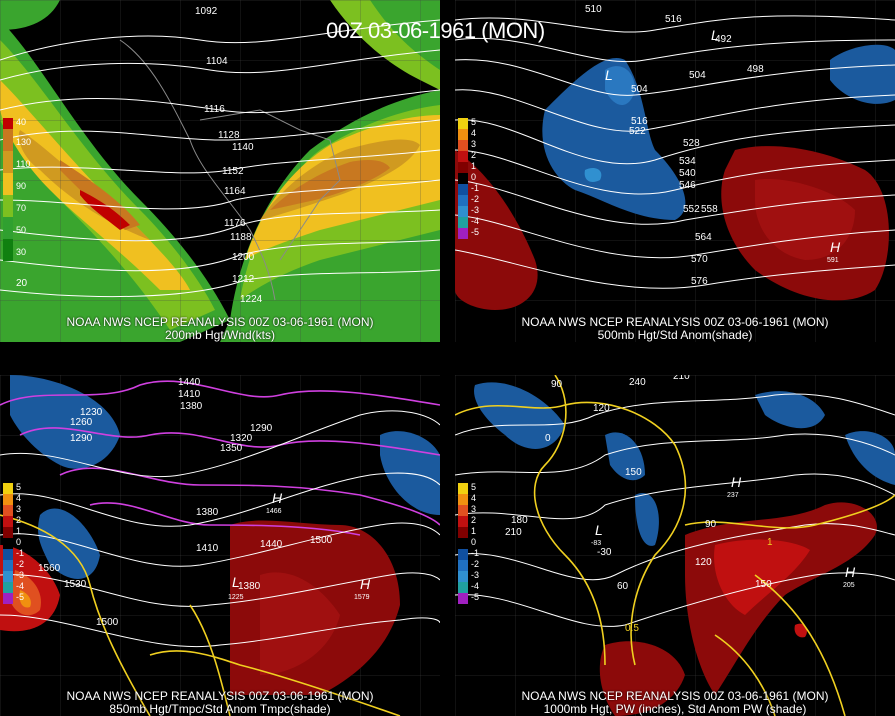 The height and width of the screenshot is (716, 895). I want to click on label-1260: 1260, so click(81, 422).